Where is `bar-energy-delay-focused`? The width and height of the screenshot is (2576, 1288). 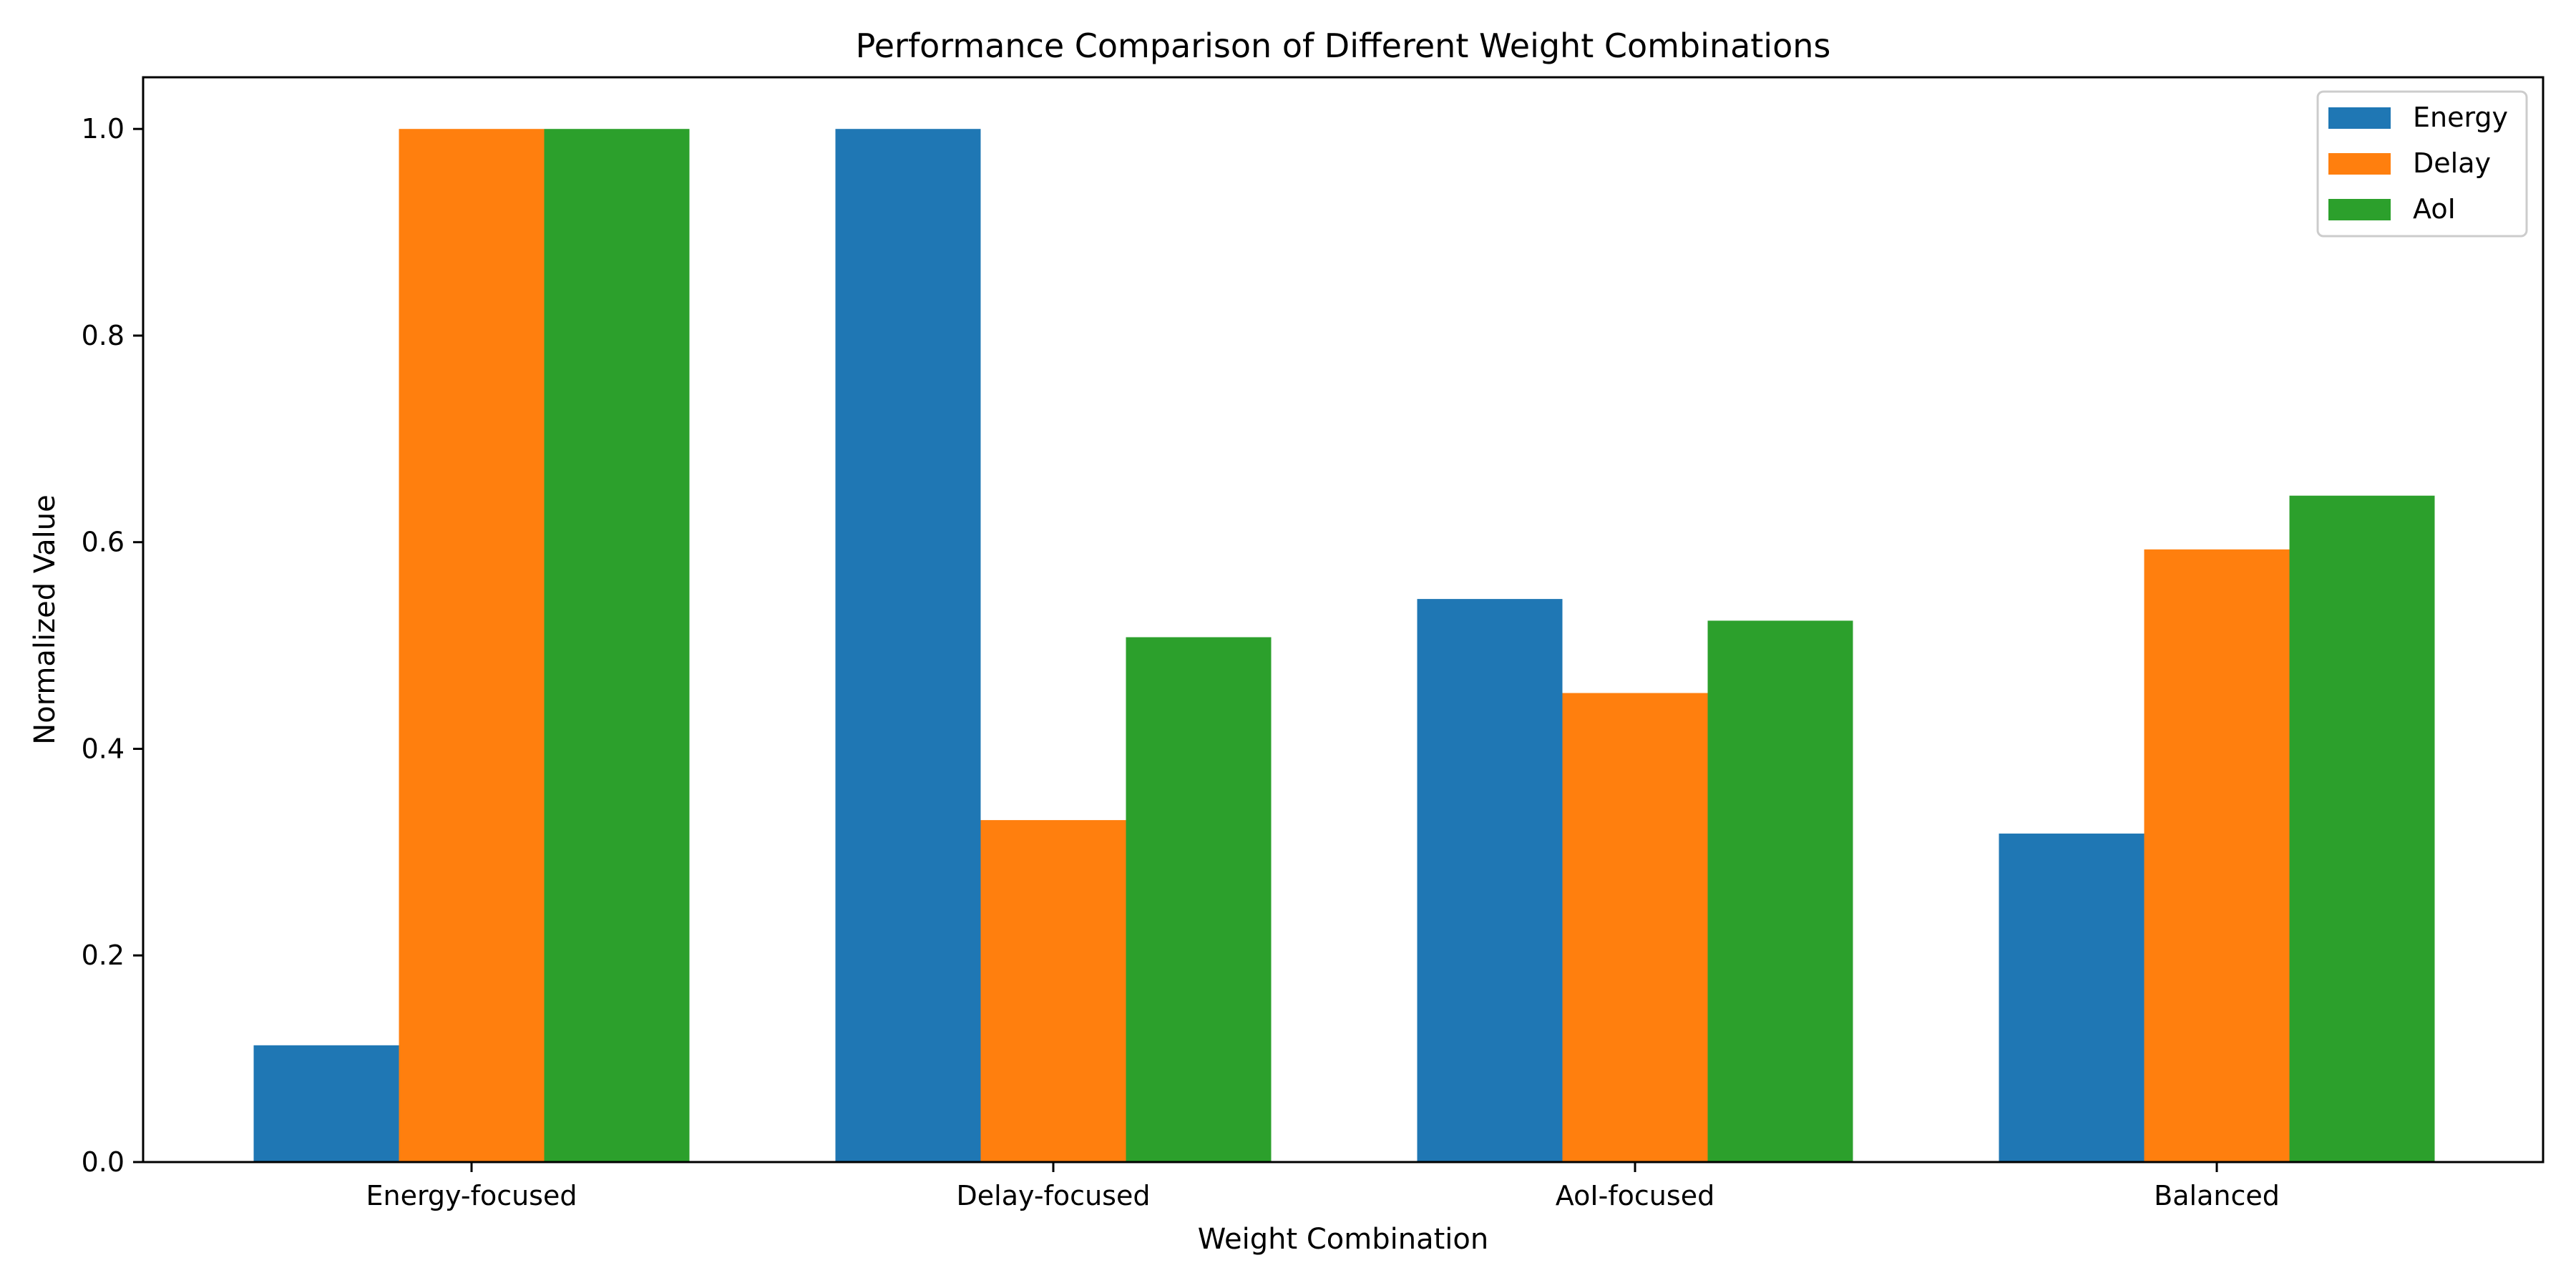 bar-energy-delay-focused is located at coordinates (908, 646).